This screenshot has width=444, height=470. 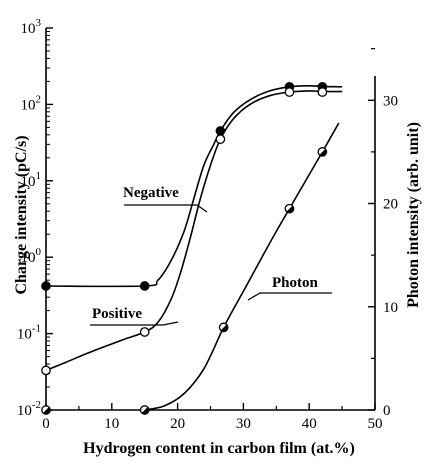 What do you see at coordinates (134, 323) in the screenshot?
I see `positive-annotation-leader` at bounding box center [134, 323].